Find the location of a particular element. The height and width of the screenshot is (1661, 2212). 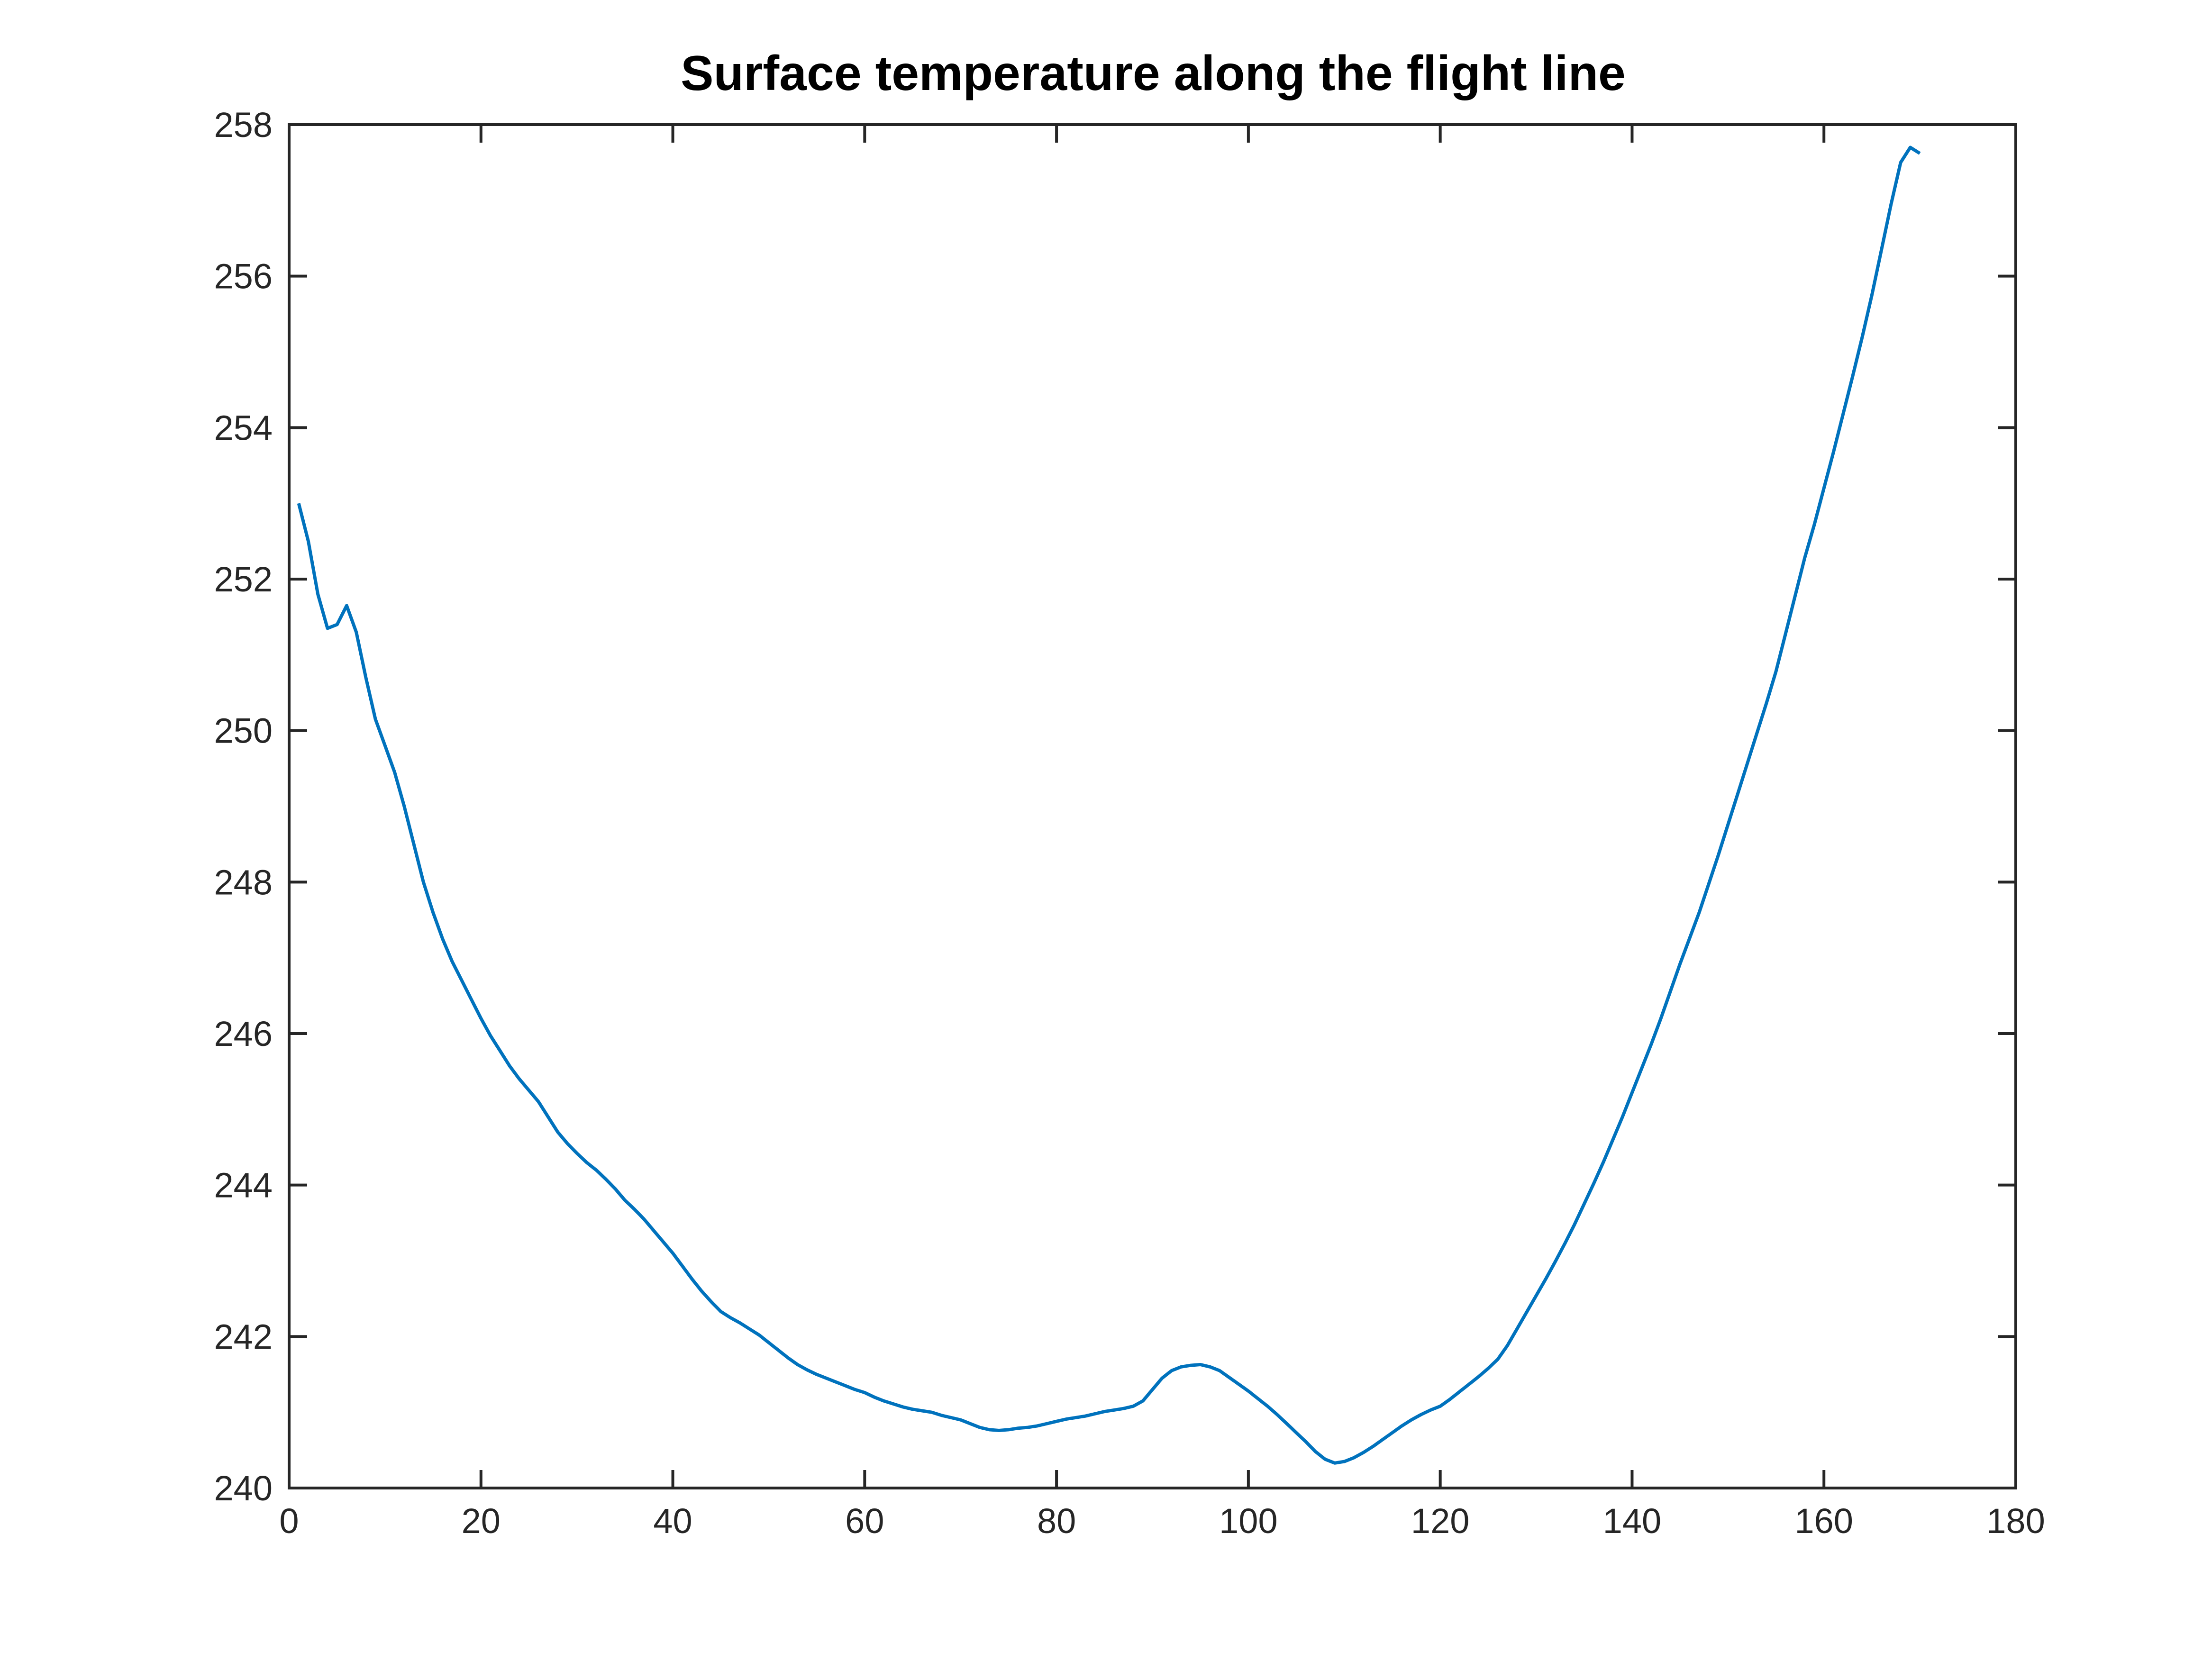

y-tick-label: 244 is located at coordinates (243, 1185).